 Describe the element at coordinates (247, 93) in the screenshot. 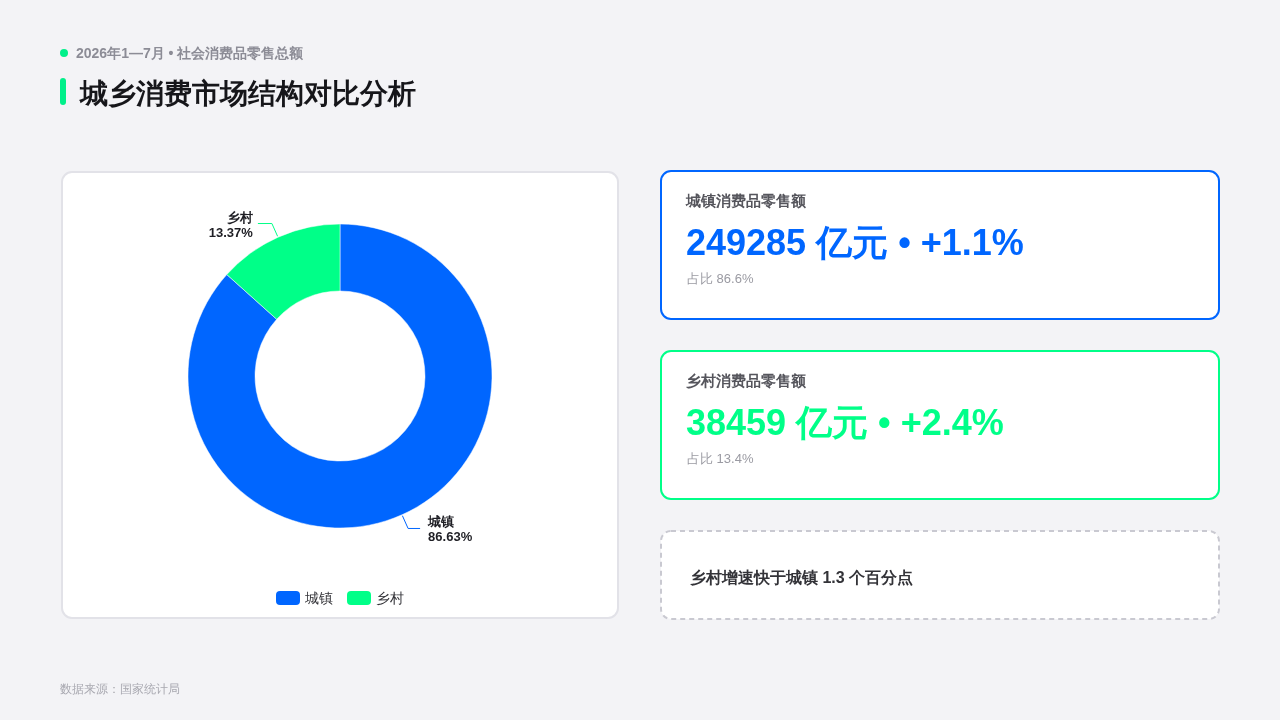

I see `chart-title: 城乡消费市场结构对比分析` at that location.